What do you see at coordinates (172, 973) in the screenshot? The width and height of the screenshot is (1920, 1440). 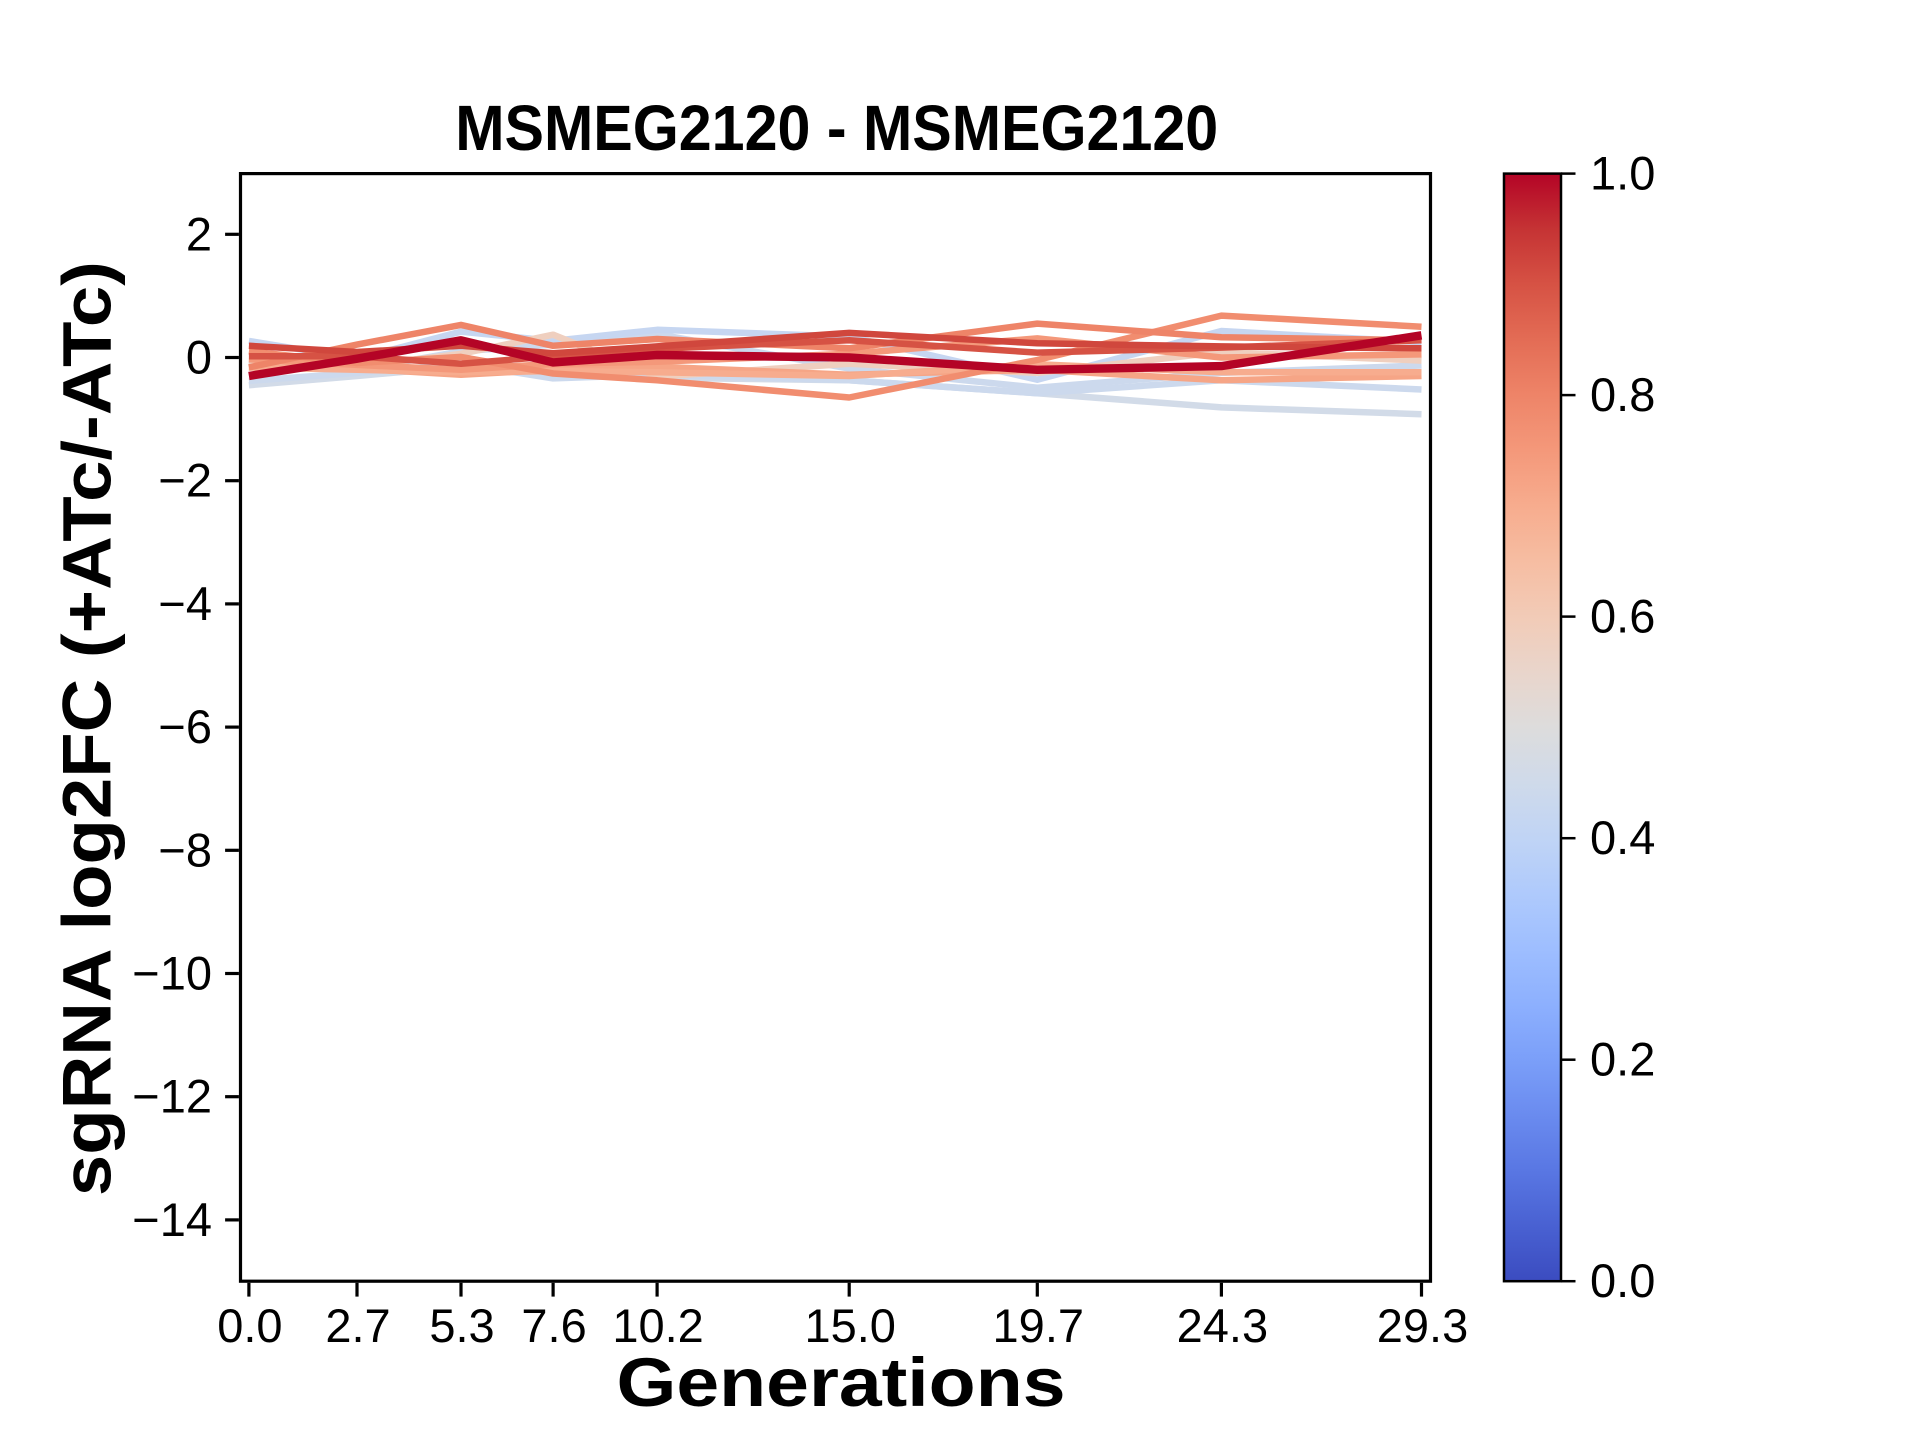 I see `svg-text: −10` at bounding box center [172, 973].